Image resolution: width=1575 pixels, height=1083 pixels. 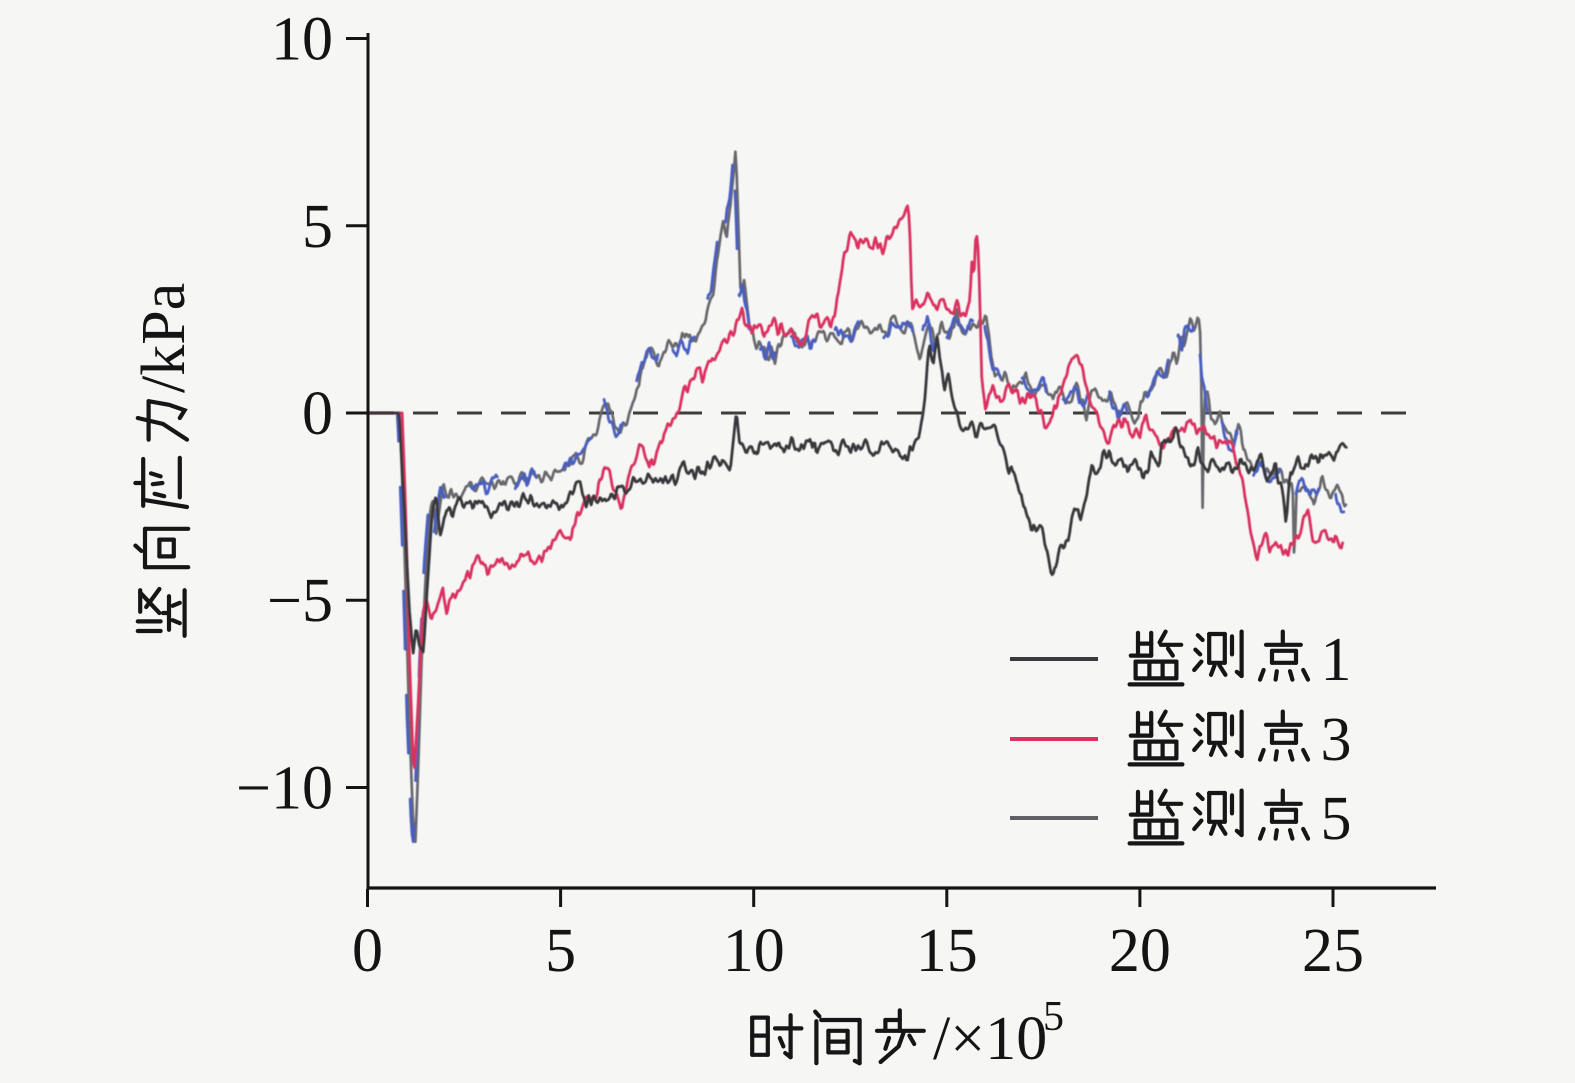 I want to click on svg-text: 25, so click(x=1333, y=951).